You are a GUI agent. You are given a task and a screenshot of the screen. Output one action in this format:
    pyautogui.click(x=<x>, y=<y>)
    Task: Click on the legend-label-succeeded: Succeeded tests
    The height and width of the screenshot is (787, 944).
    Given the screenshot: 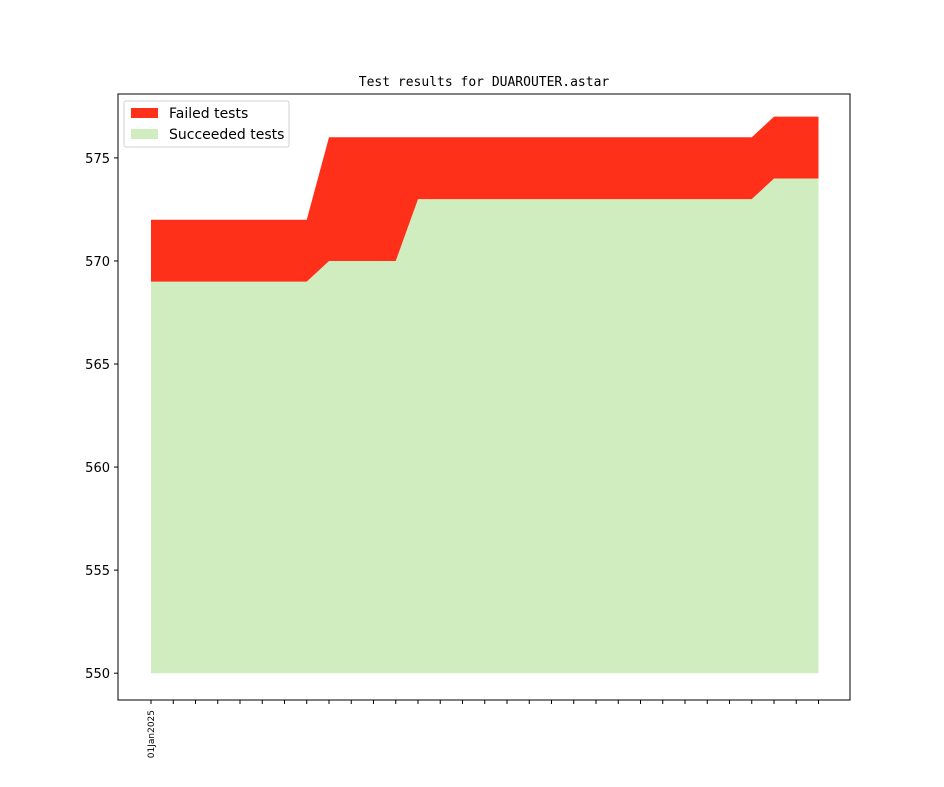 What is the action you would take?
    pyautogui.click(x=226, y=135)
    